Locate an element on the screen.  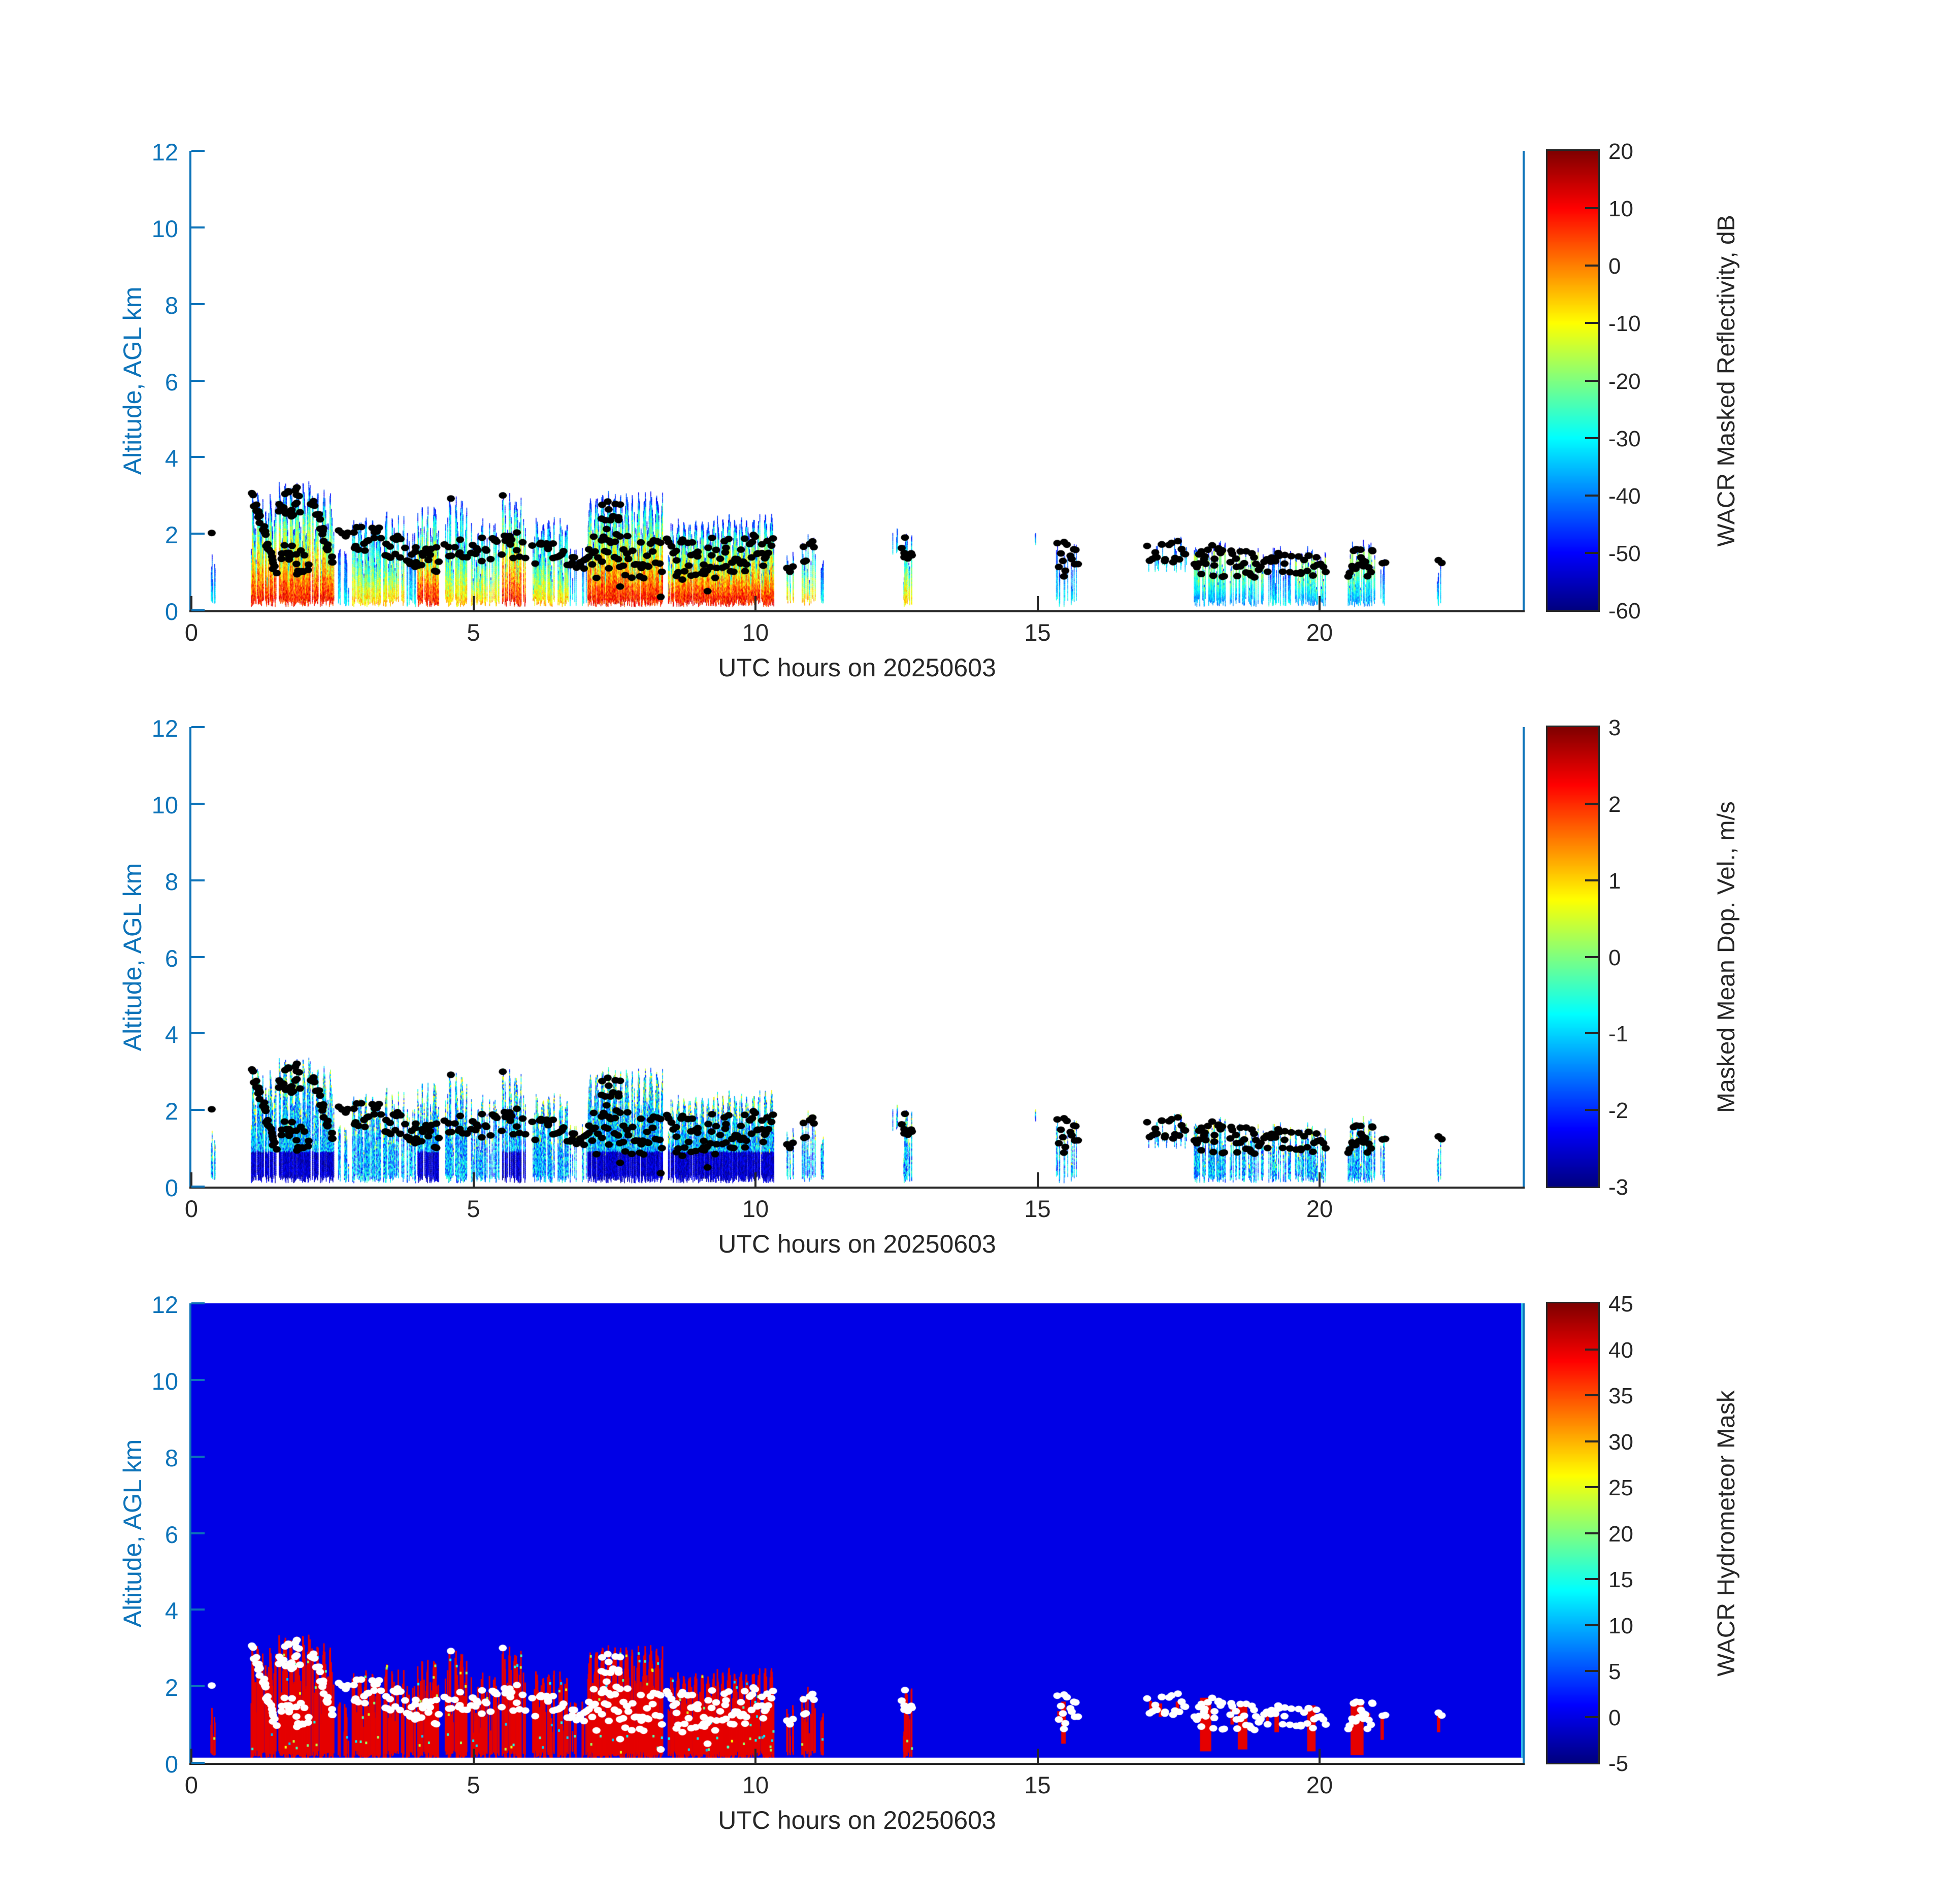
y-tick-label: 8 is located at coordinates (171, 1458).